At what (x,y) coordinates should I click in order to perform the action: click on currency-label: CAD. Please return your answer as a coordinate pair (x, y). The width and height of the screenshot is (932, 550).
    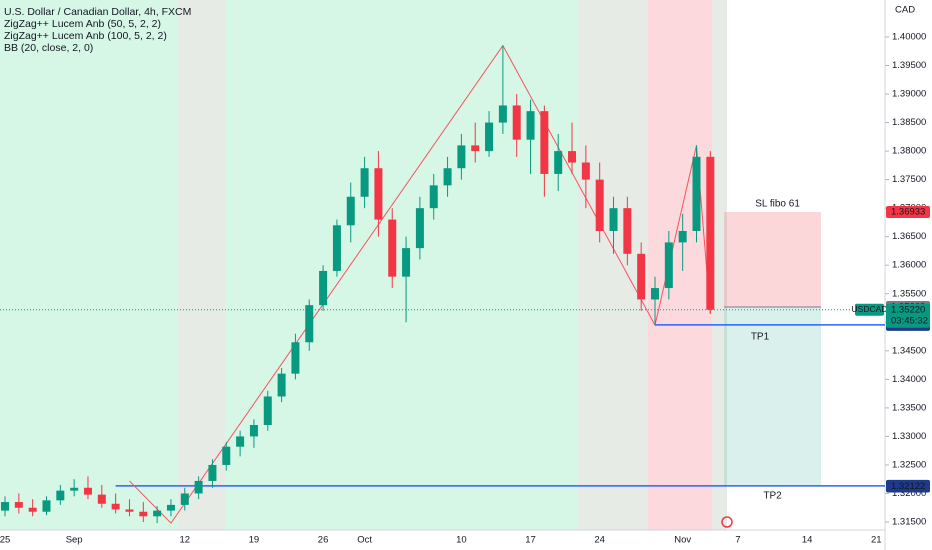
    Looking at the image, I should click on (905, 10).